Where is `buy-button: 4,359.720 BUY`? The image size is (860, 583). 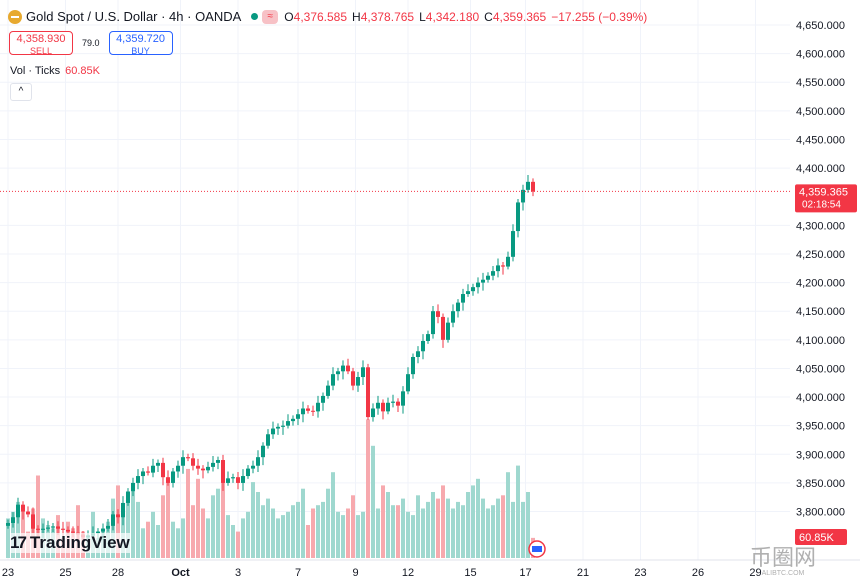
buy-button: 4,359.720 BUY is located at coordinates (140, 43).